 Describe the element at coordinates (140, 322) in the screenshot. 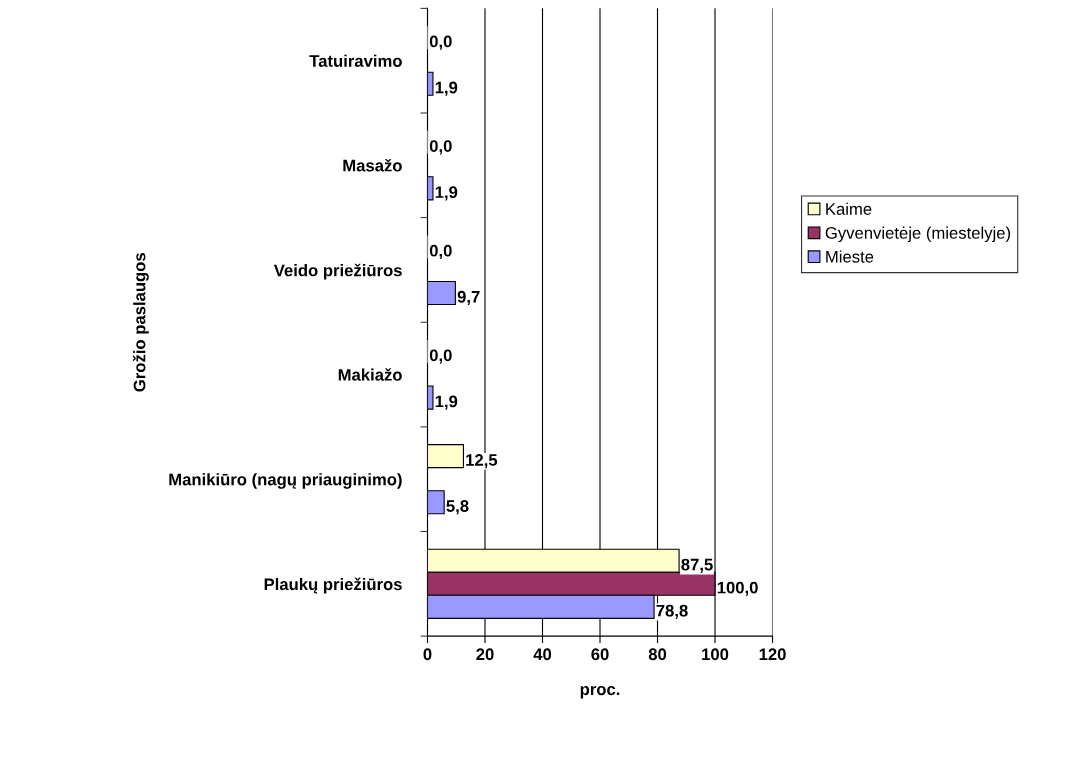

I see `y-axis-title: Grožio paslaugos` at that location.